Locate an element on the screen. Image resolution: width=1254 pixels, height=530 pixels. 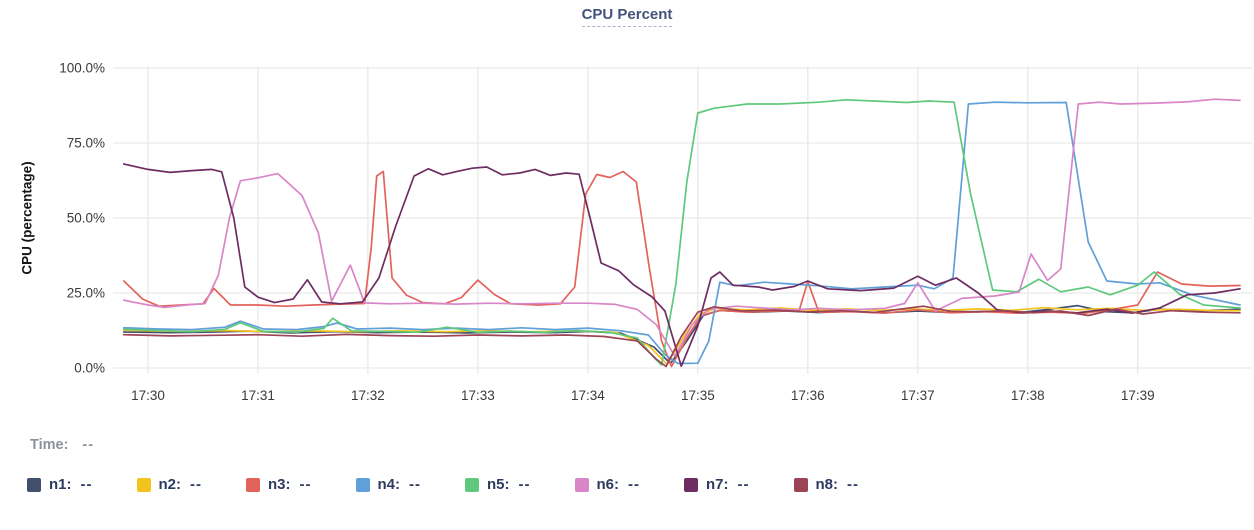
legend-item-n4: n4: -- is located at coordinates (388, 484).